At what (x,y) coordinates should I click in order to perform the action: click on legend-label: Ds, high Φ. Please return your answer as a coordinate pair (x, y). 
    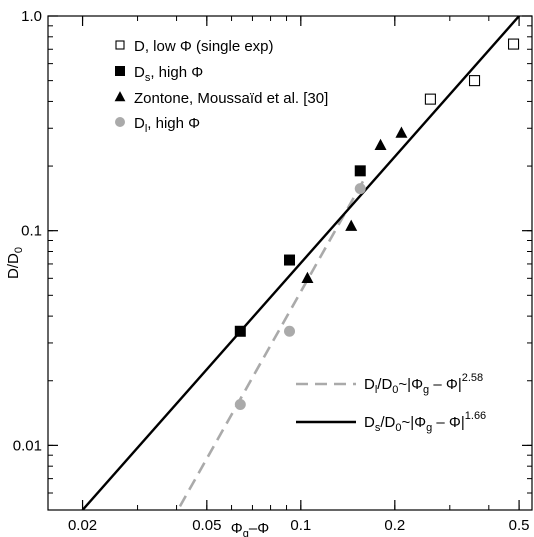
    Looking at the image, I should click on (168, 74).